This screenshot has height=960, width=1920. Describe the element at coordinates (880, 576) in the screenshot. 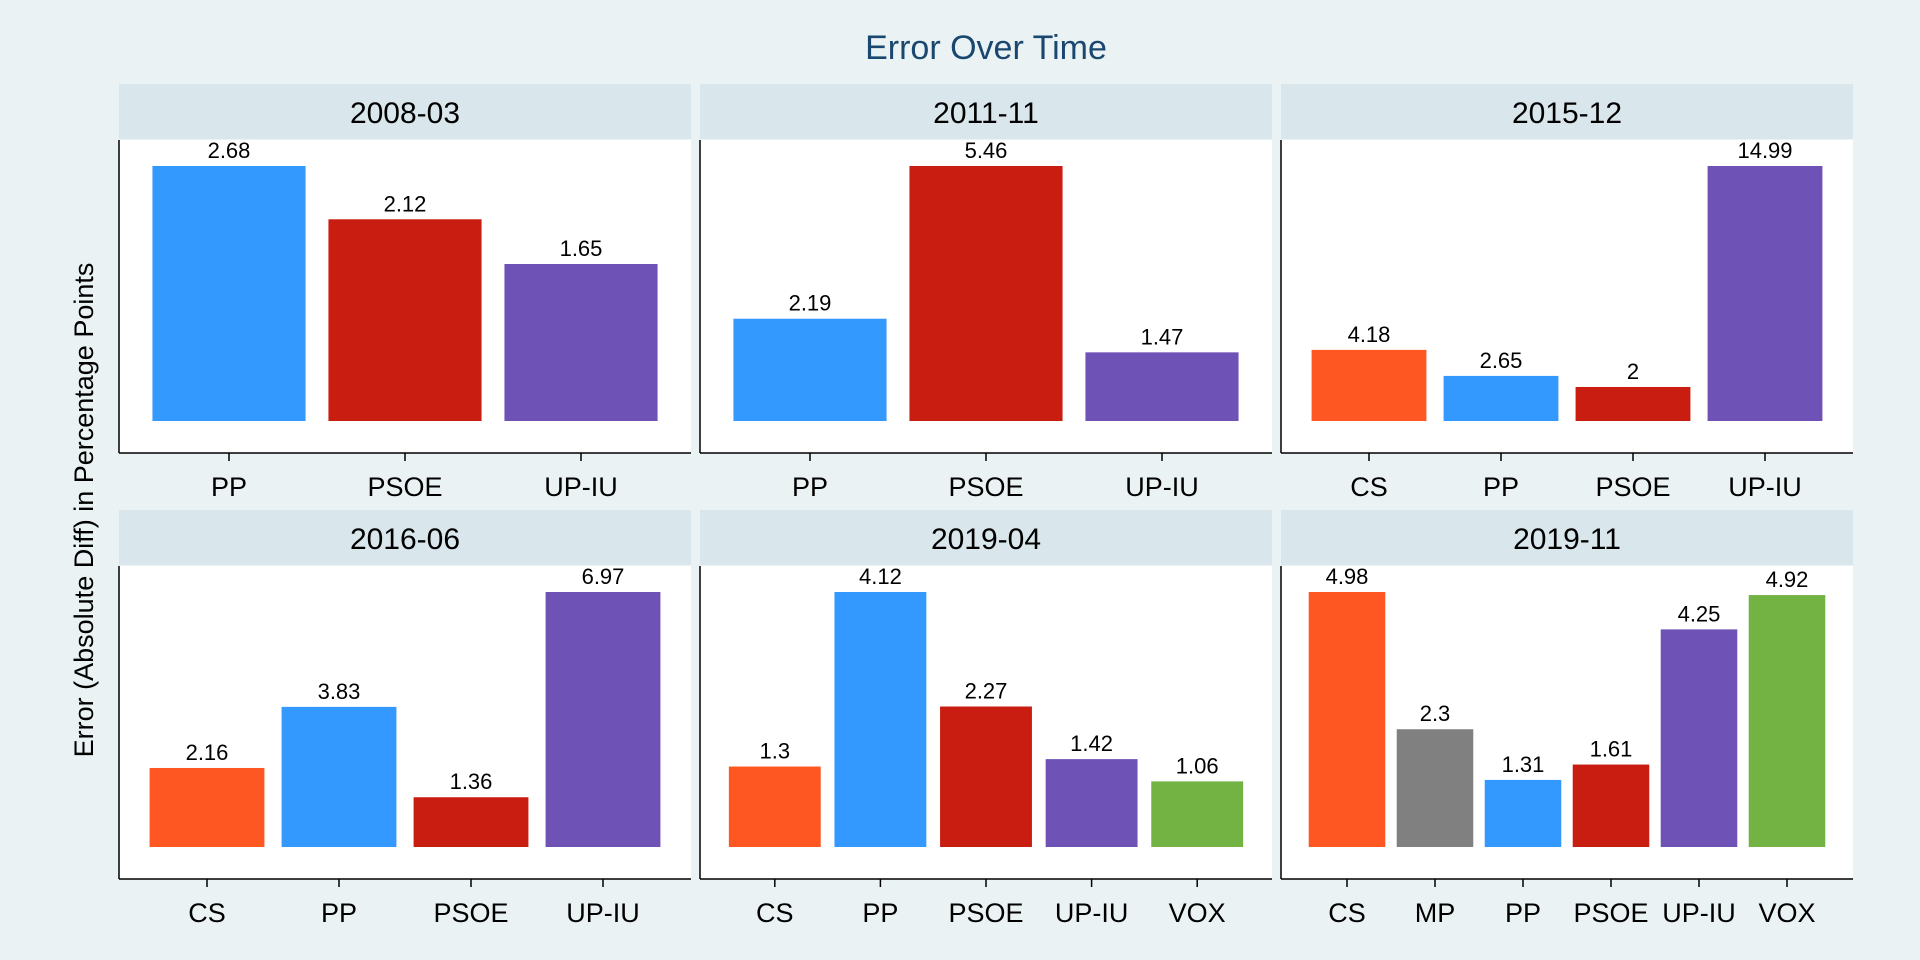

I see `bar-value-label: 4.12` at that location.